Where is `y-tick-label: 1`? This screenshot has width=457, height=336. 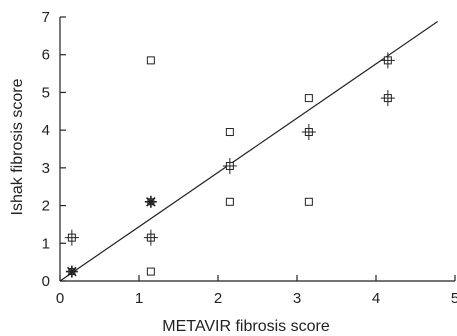
y-tick-label: 1 is located at coordinates (46, 243).